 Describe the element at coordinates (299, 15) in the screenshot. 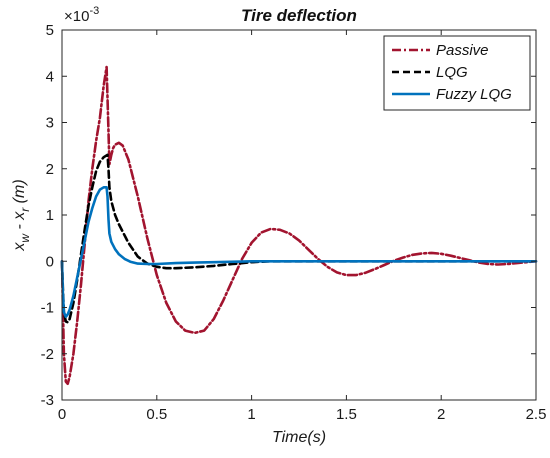

I see `chart-title: Tire deflection` at that location.